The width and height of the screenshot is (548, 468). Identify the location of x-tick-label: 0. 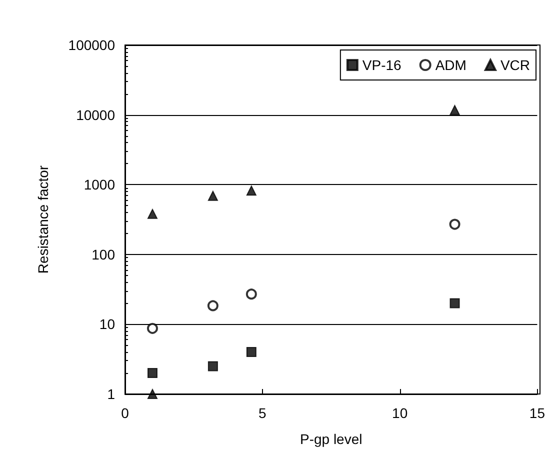
(125, 413).